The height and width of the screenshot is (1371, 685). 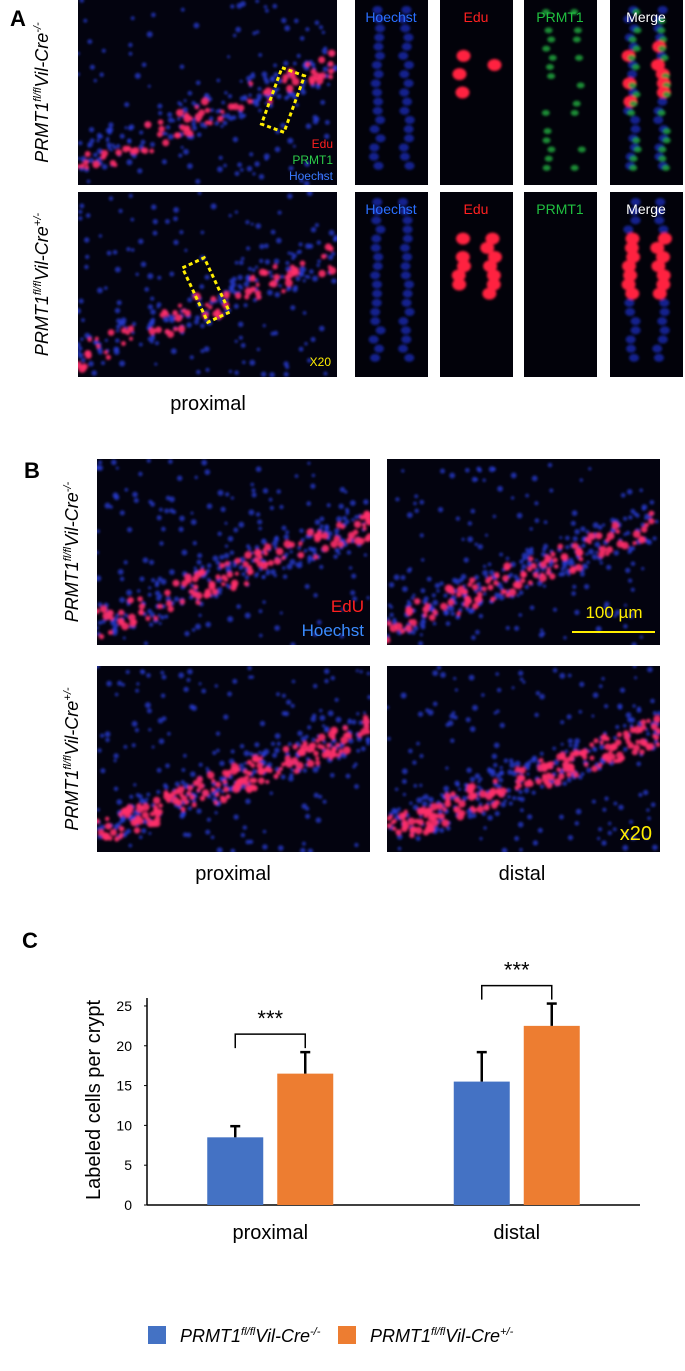 What do you see at coordinates (523, 553) in the screenshot?
I see `nuclei` at bounding box center [523, 553].